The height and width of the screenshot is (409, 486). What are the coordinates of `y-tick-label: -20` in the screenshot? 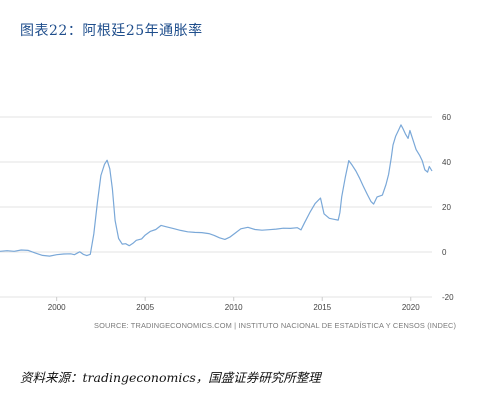 It's located at (448, 297).